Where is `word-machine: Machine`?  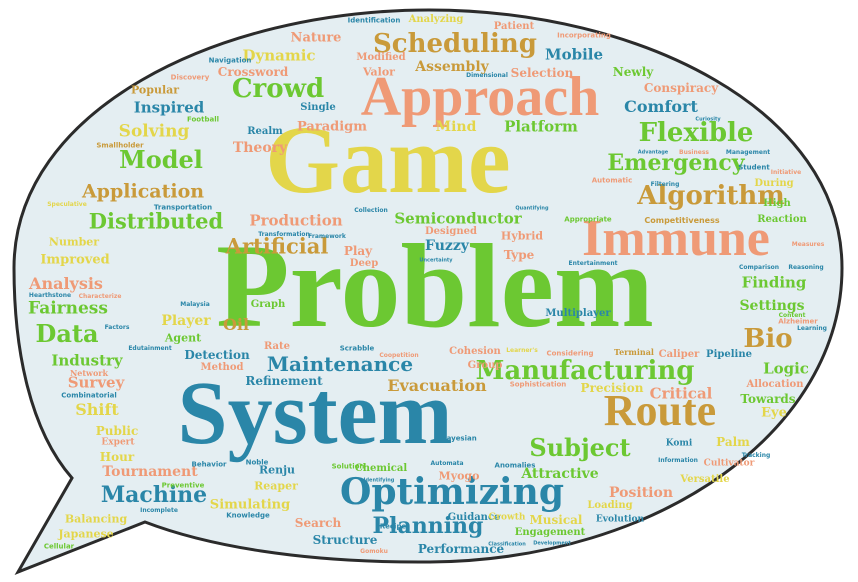 word-machine: Machine is located at coordinates (154, 495).